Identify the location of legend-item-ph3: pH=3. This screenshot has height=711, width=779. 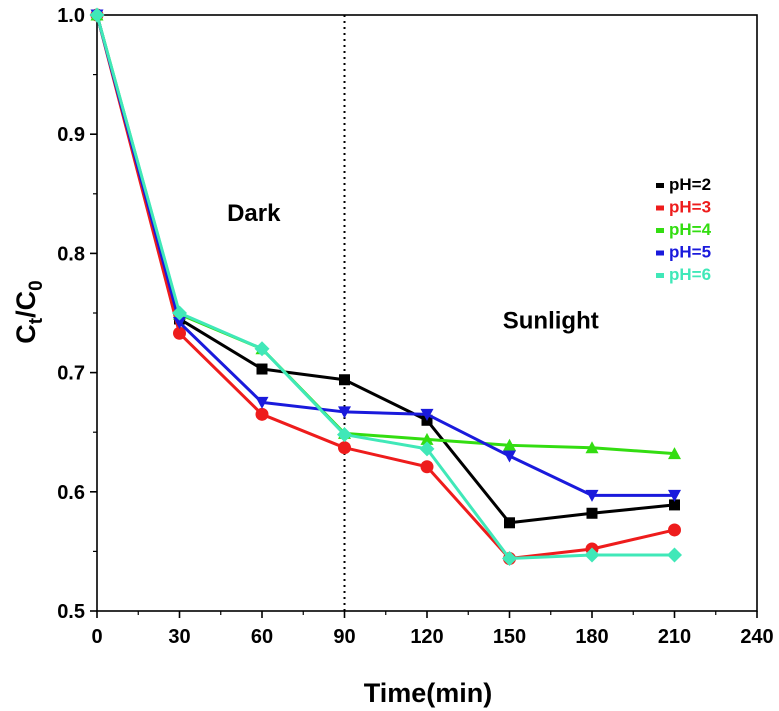
(683, 207).